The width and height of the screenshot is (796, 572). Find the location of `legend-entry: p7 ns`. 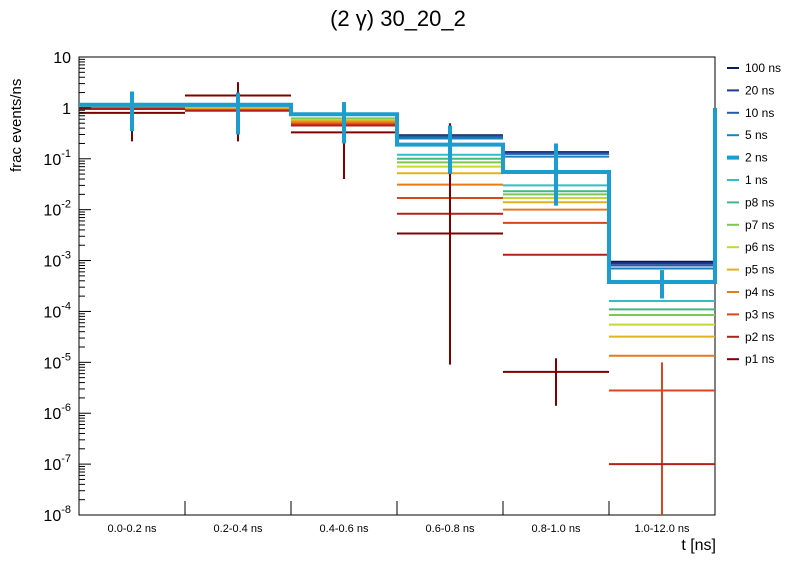

legend-entry: p7 ns is located at coordinates (750, 225).